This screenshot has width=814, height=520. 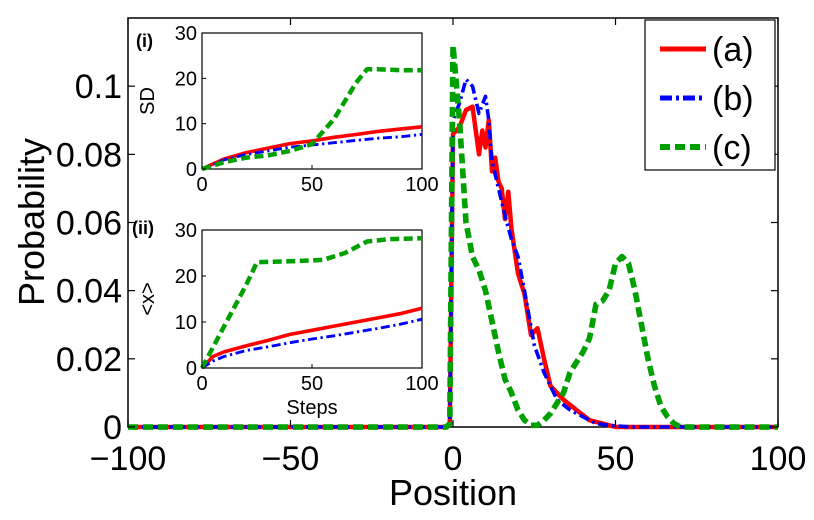 I want to click on y-tick-label: 0.06, so click(x=89, y=224).